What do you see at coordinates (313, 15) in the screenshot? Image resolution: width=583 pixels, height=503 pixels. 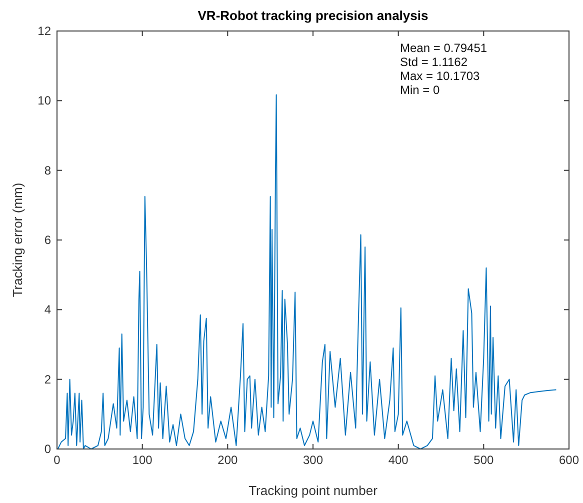 I see `chart-title: VR-Robot tracking precision analysis` at bounding box center [313, 15].